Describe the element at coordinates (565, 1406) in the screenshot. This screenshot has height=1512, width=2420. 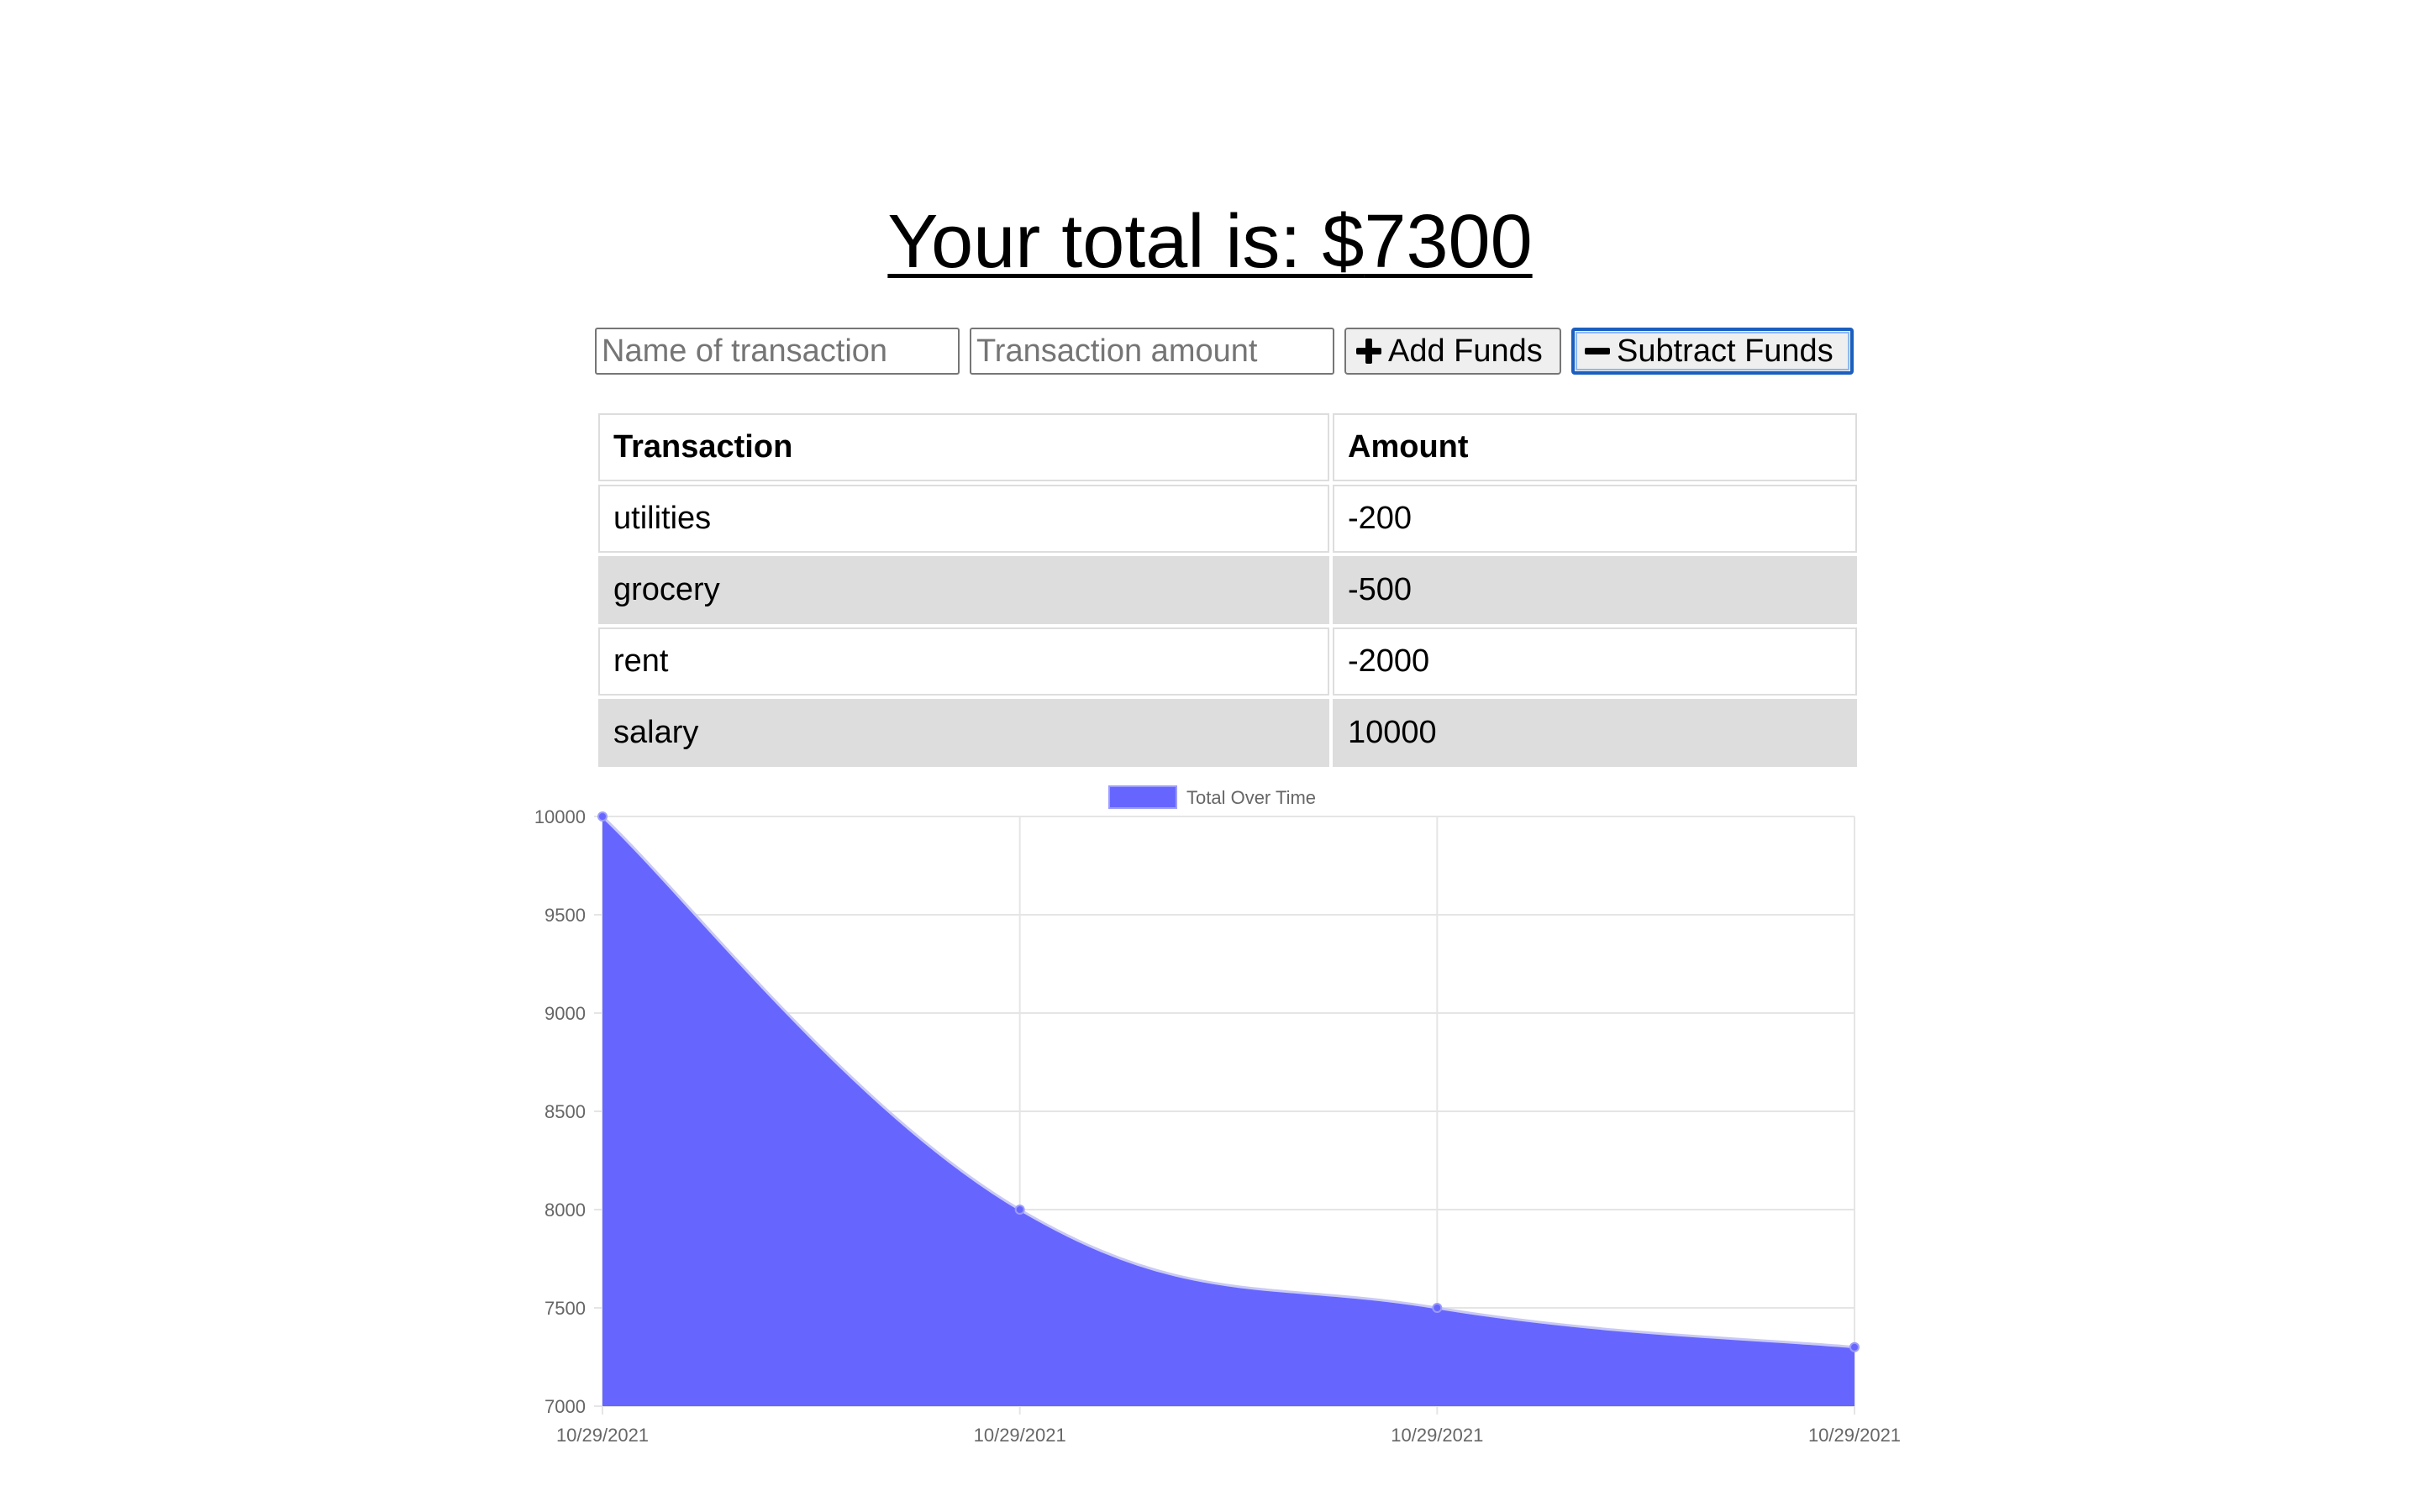
I see `y-tick-label: 7000` at that location.